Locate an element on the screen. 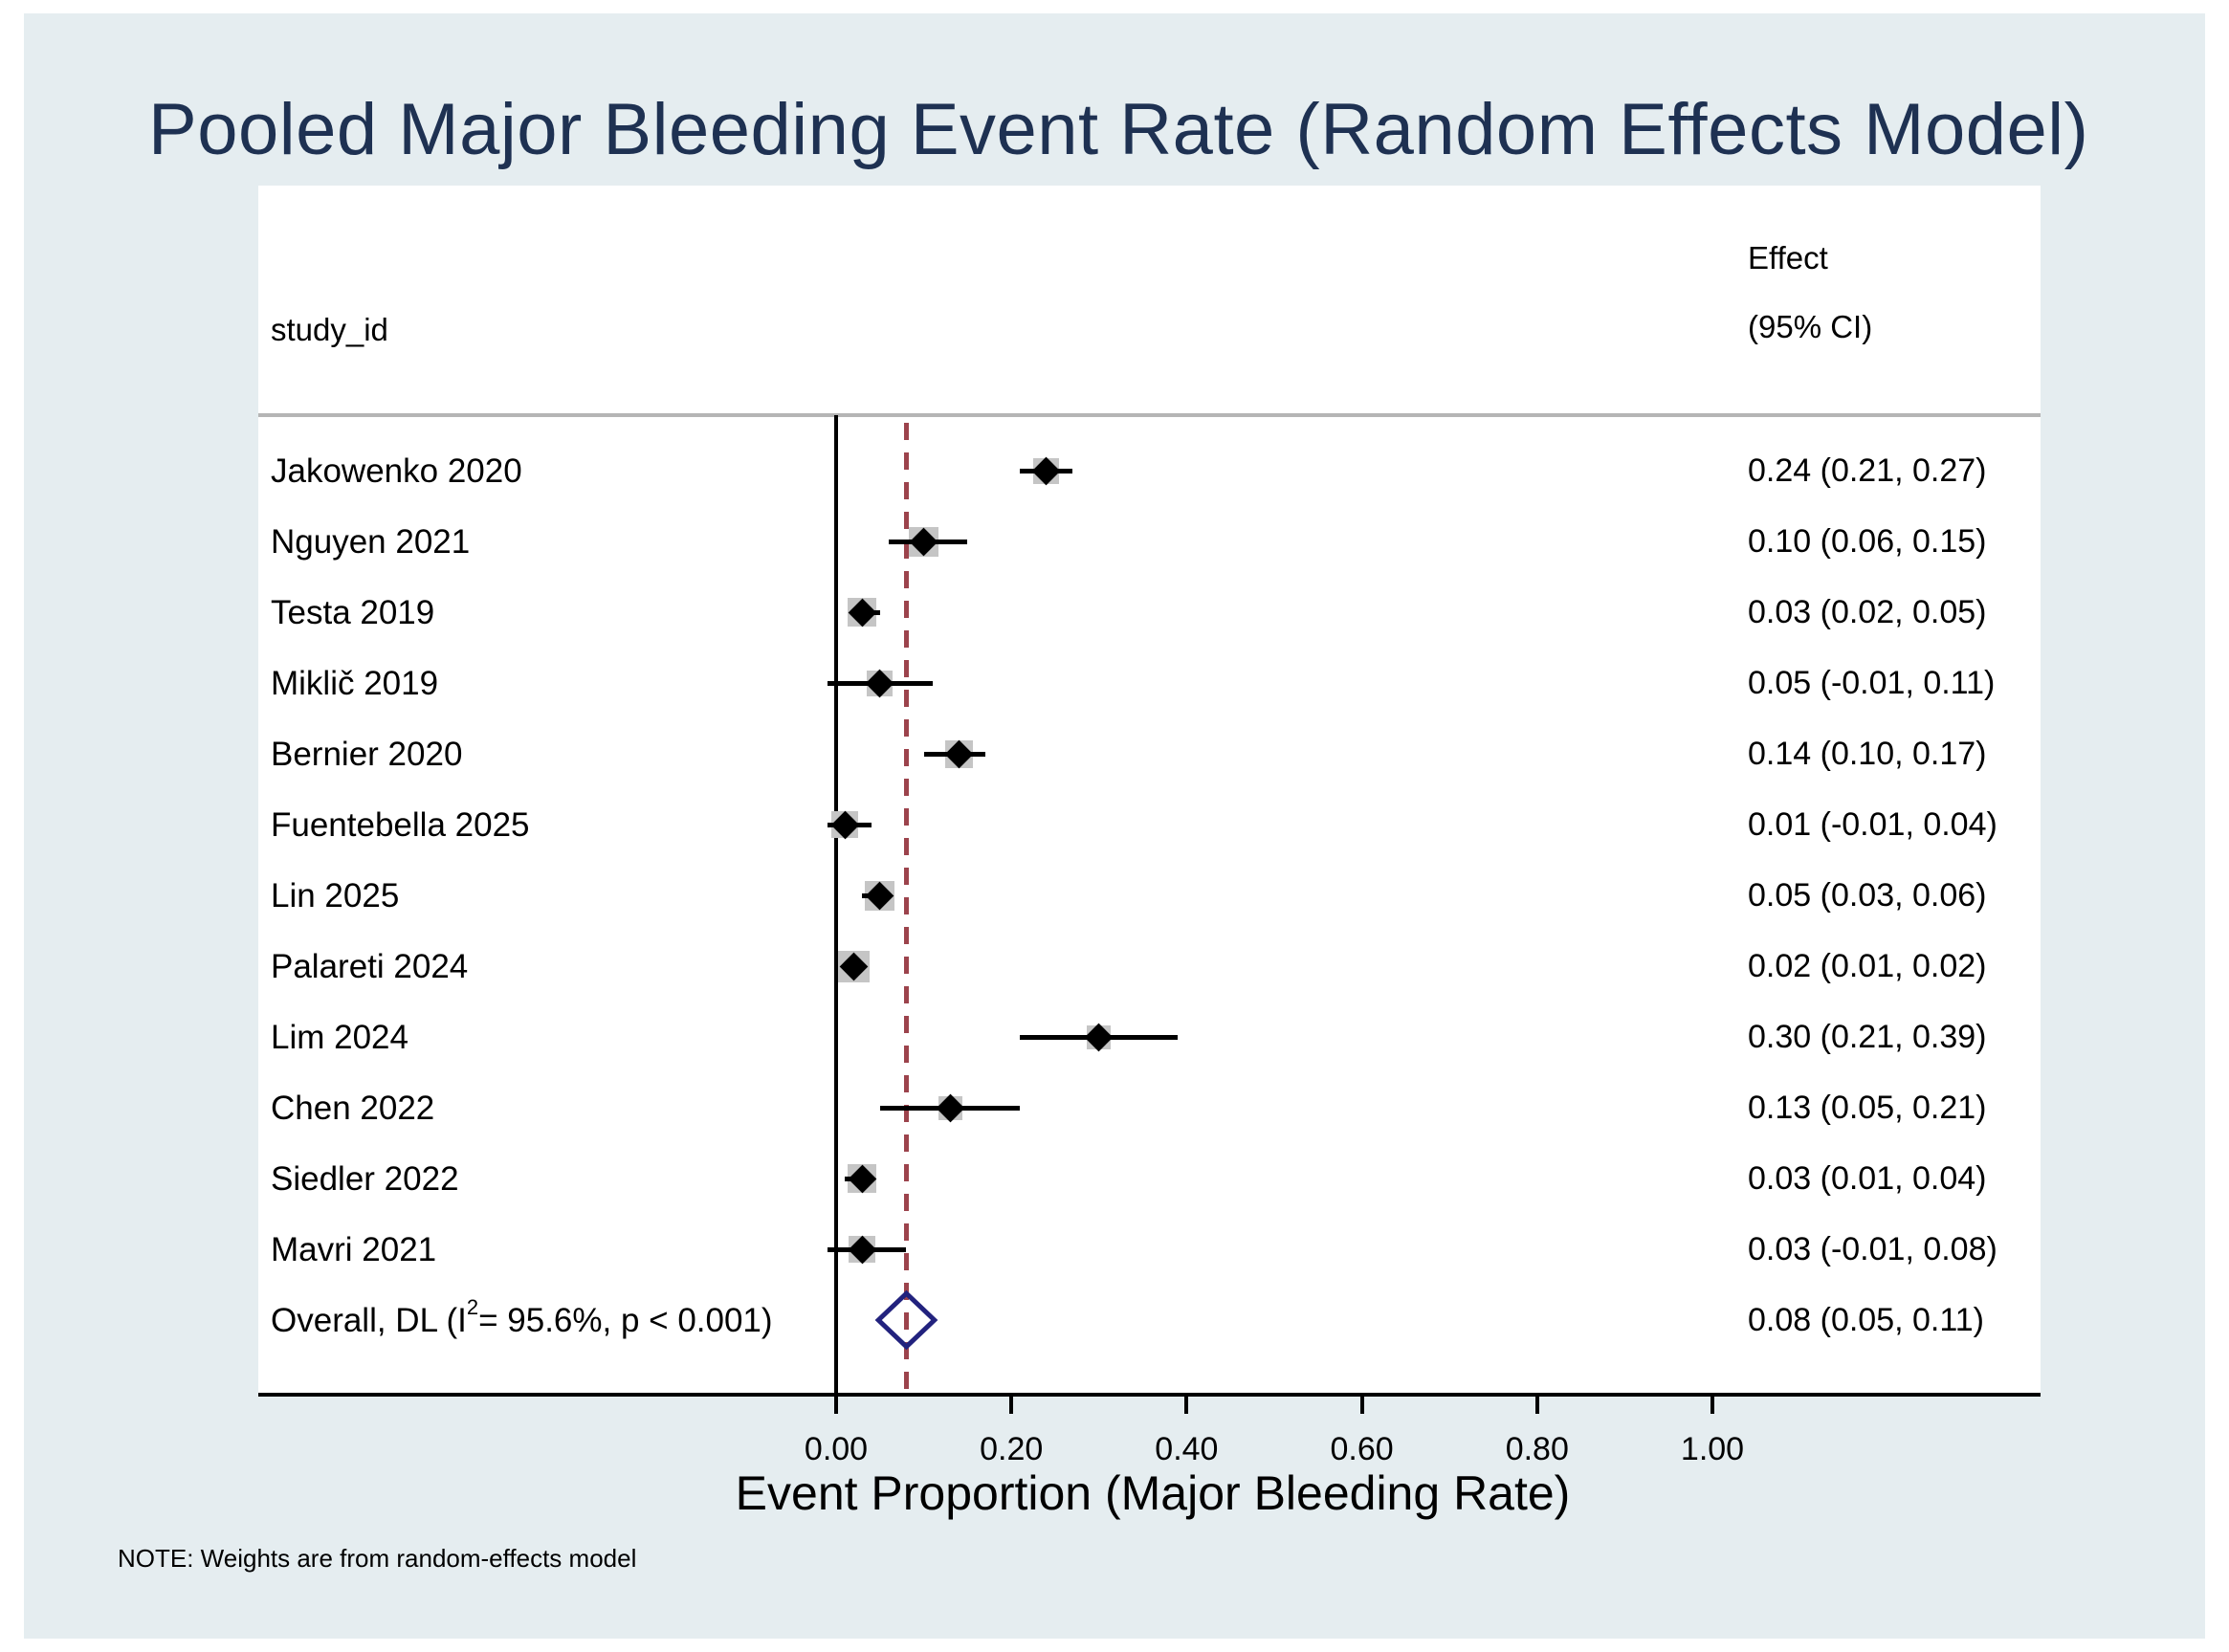 The height and width of the screenshot is (1652, 2229). study-effect-value: 0.30 (0.21, 0.39) is located at coordinates (1867, 1037).